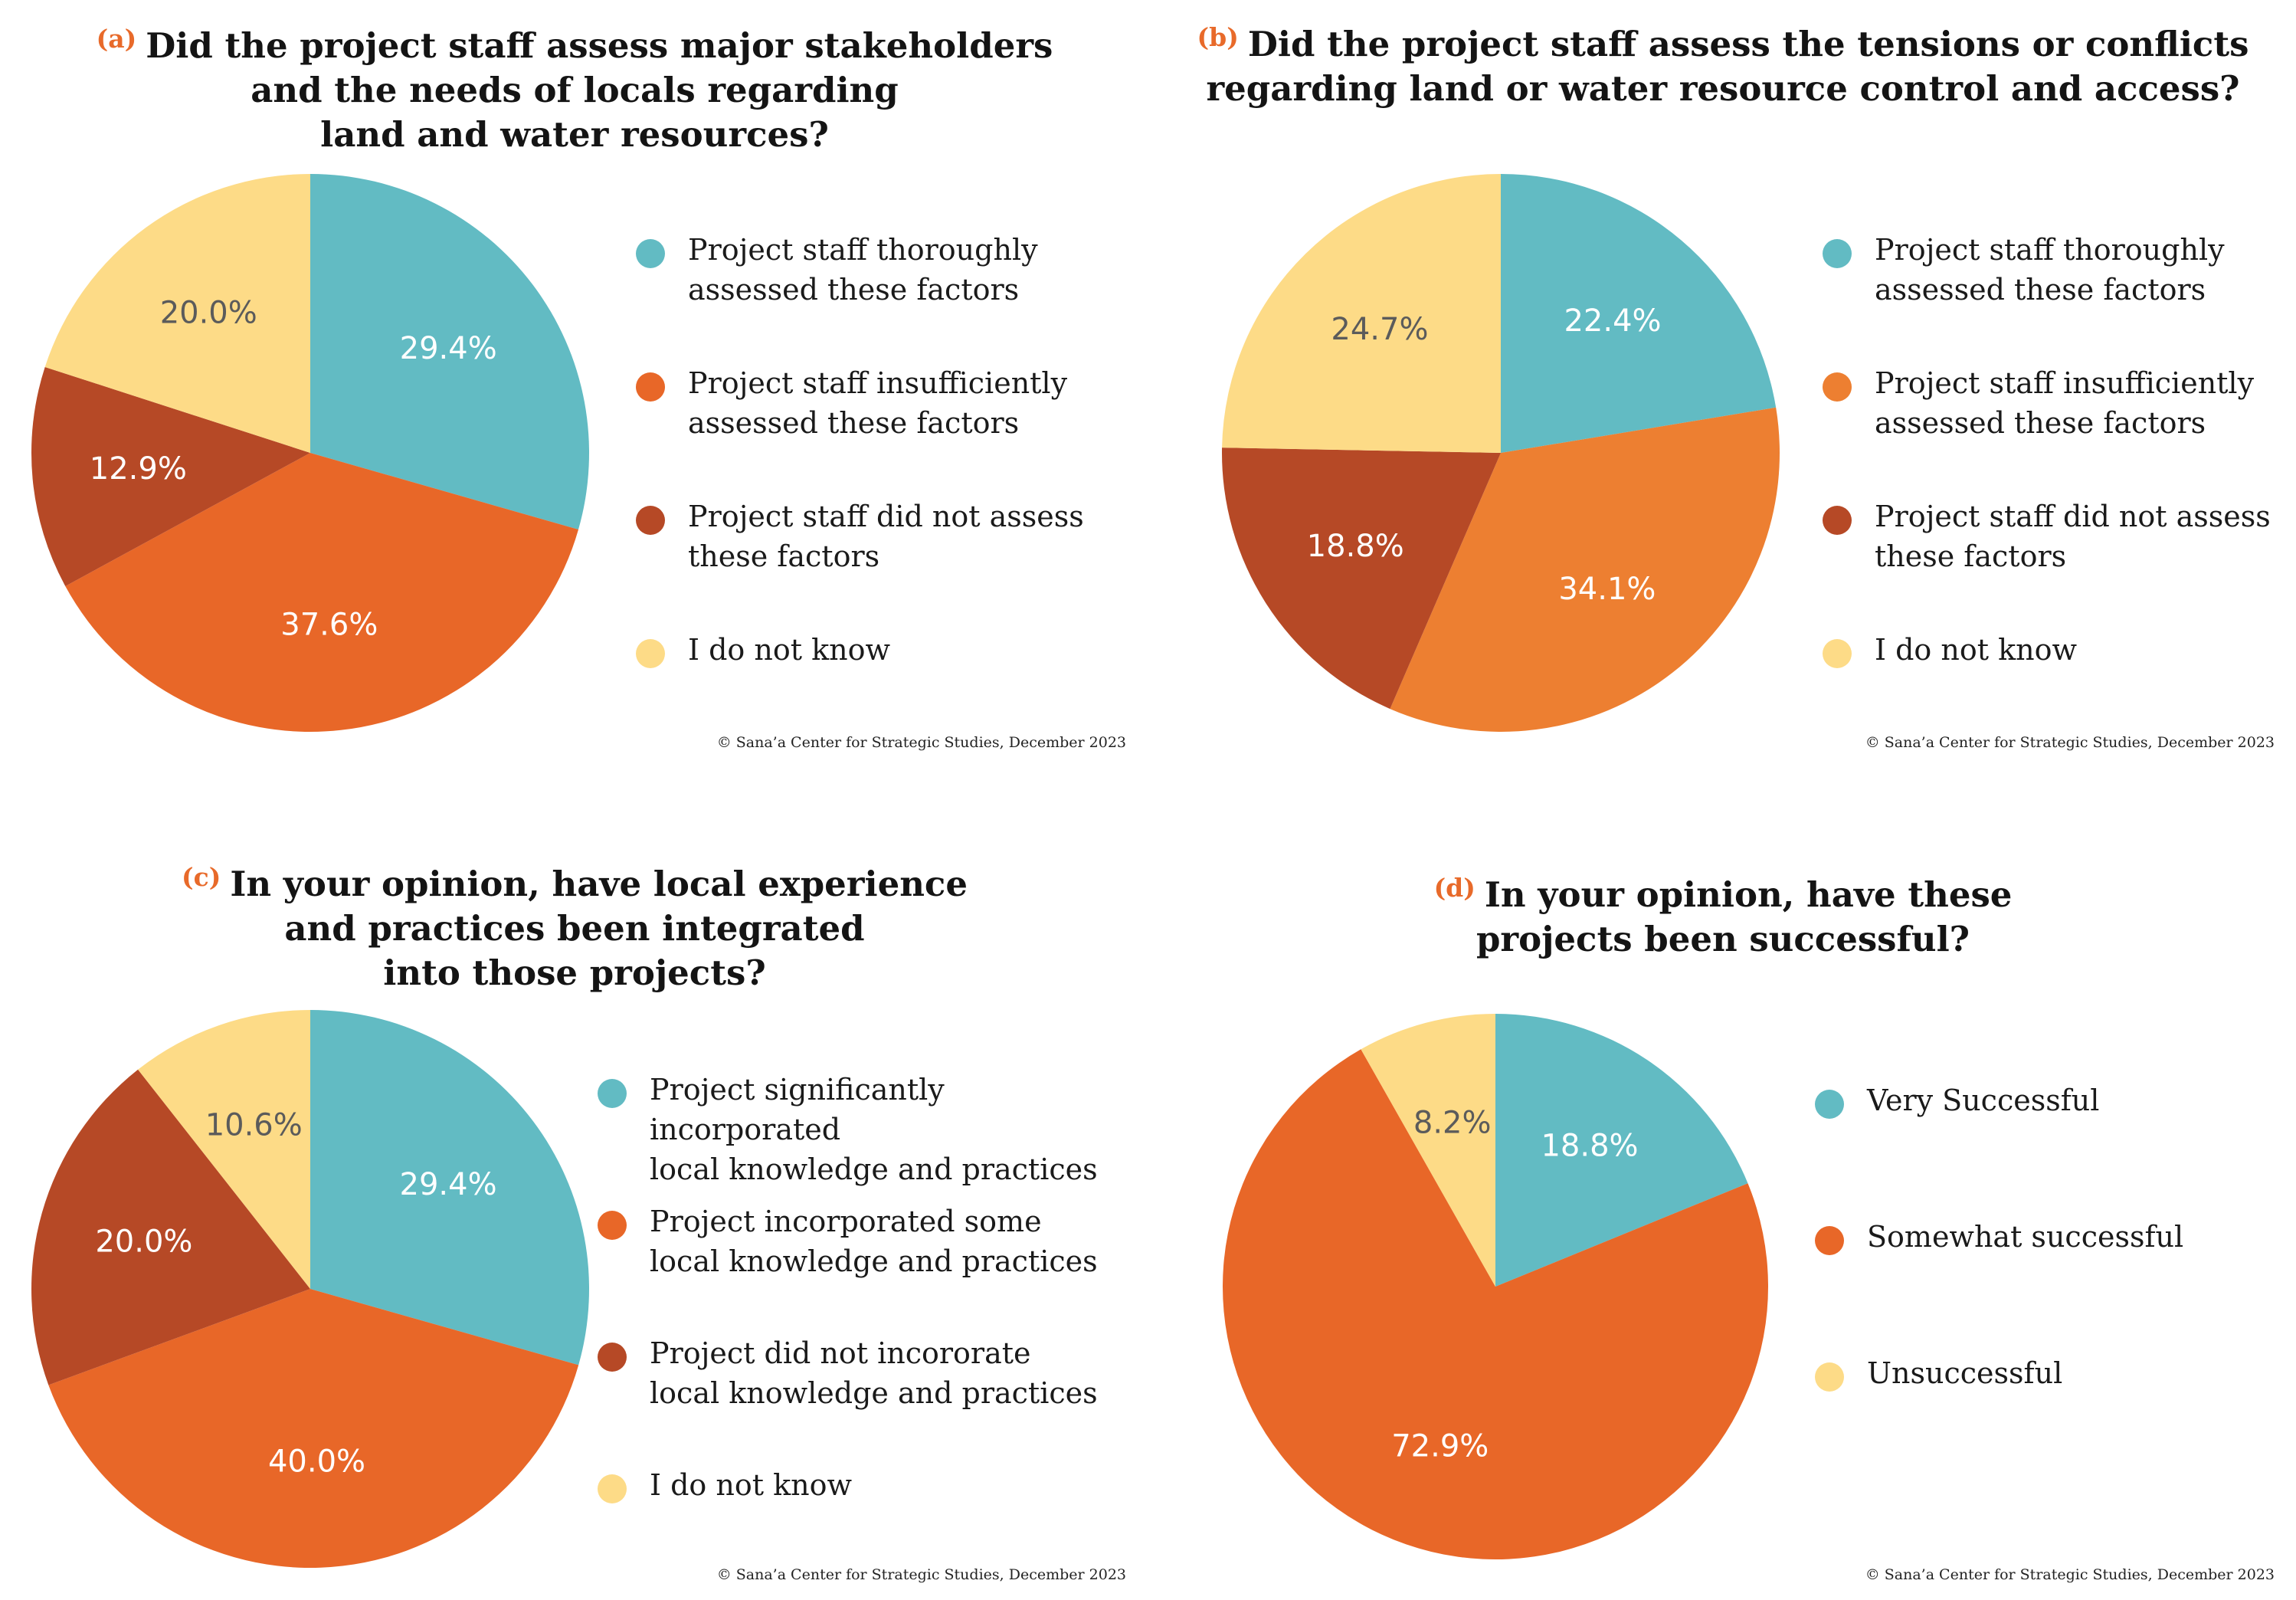  I want to click on chart-title-text: and the needs of locals regarding, so click(575, 90).